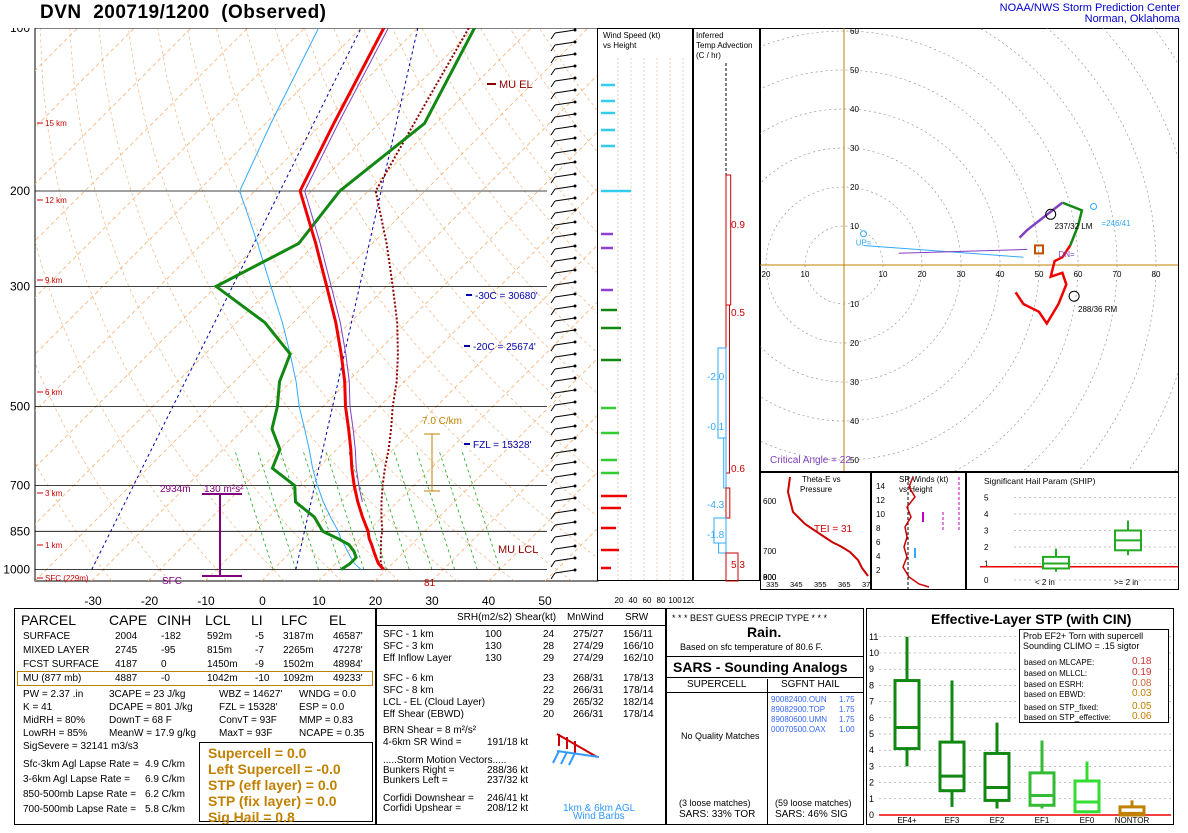  Describe the element at coordinates (1000, 274) in the screenshot. I see `hodo-axis-label: 40` at that location.